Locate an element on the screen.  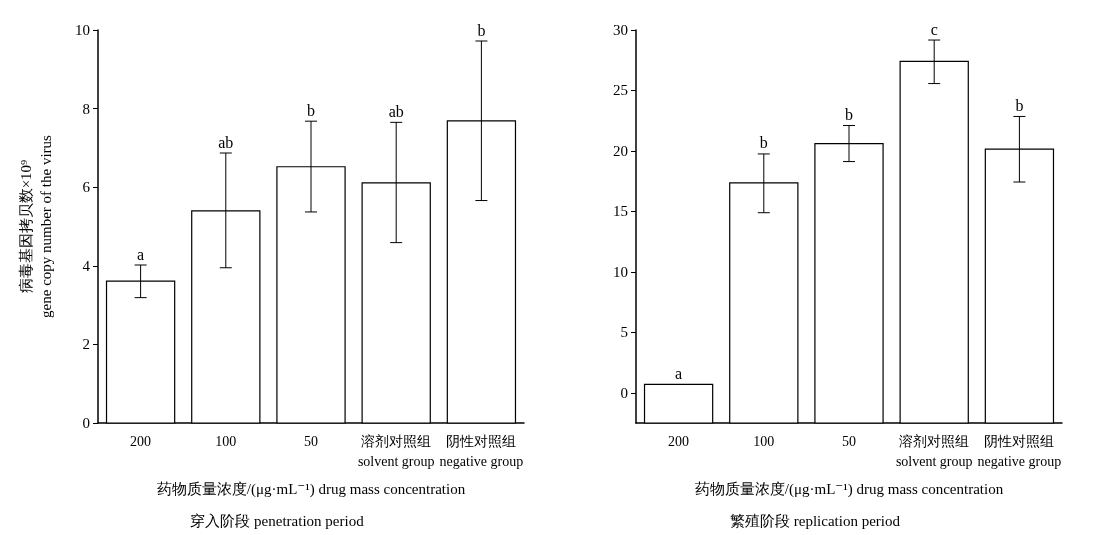
y-tick-label: 4 is located at coordinates (86, 265).